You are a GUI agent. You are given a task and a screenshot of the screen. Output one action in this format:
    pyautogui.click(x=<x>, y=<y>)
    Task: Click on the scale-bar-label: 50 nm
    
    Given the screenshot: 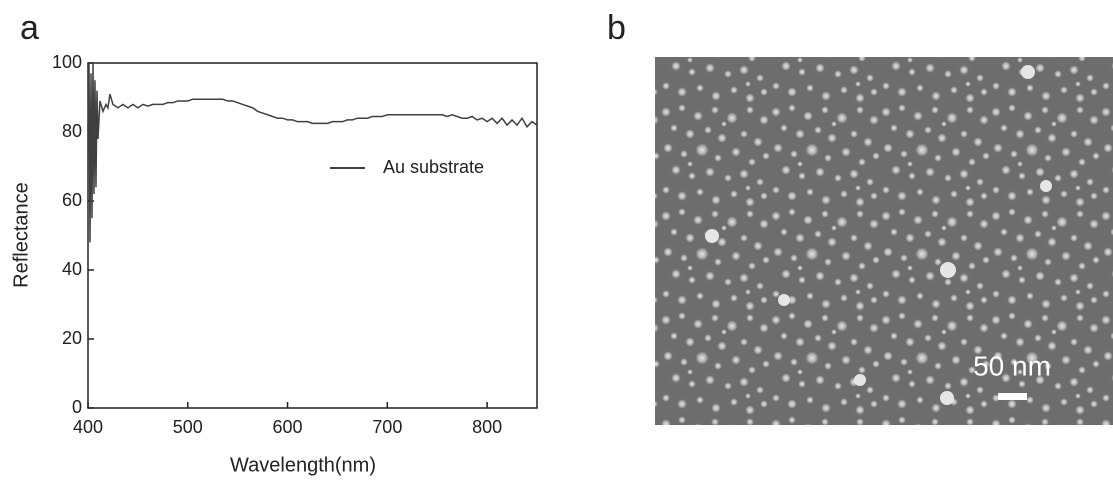 What is the action you would take?
    pyautogui.click(x=1012, y=365)
    